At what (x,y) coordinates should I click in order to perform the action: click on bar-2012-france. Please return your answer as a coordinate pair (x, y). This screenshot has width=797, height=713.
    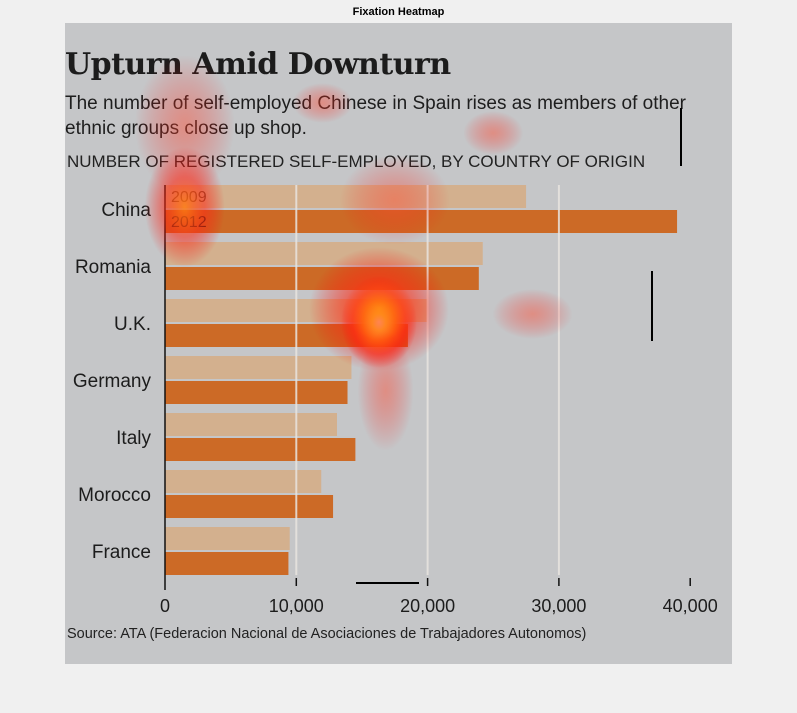
    Looking at the image, I should click on (227, 563).